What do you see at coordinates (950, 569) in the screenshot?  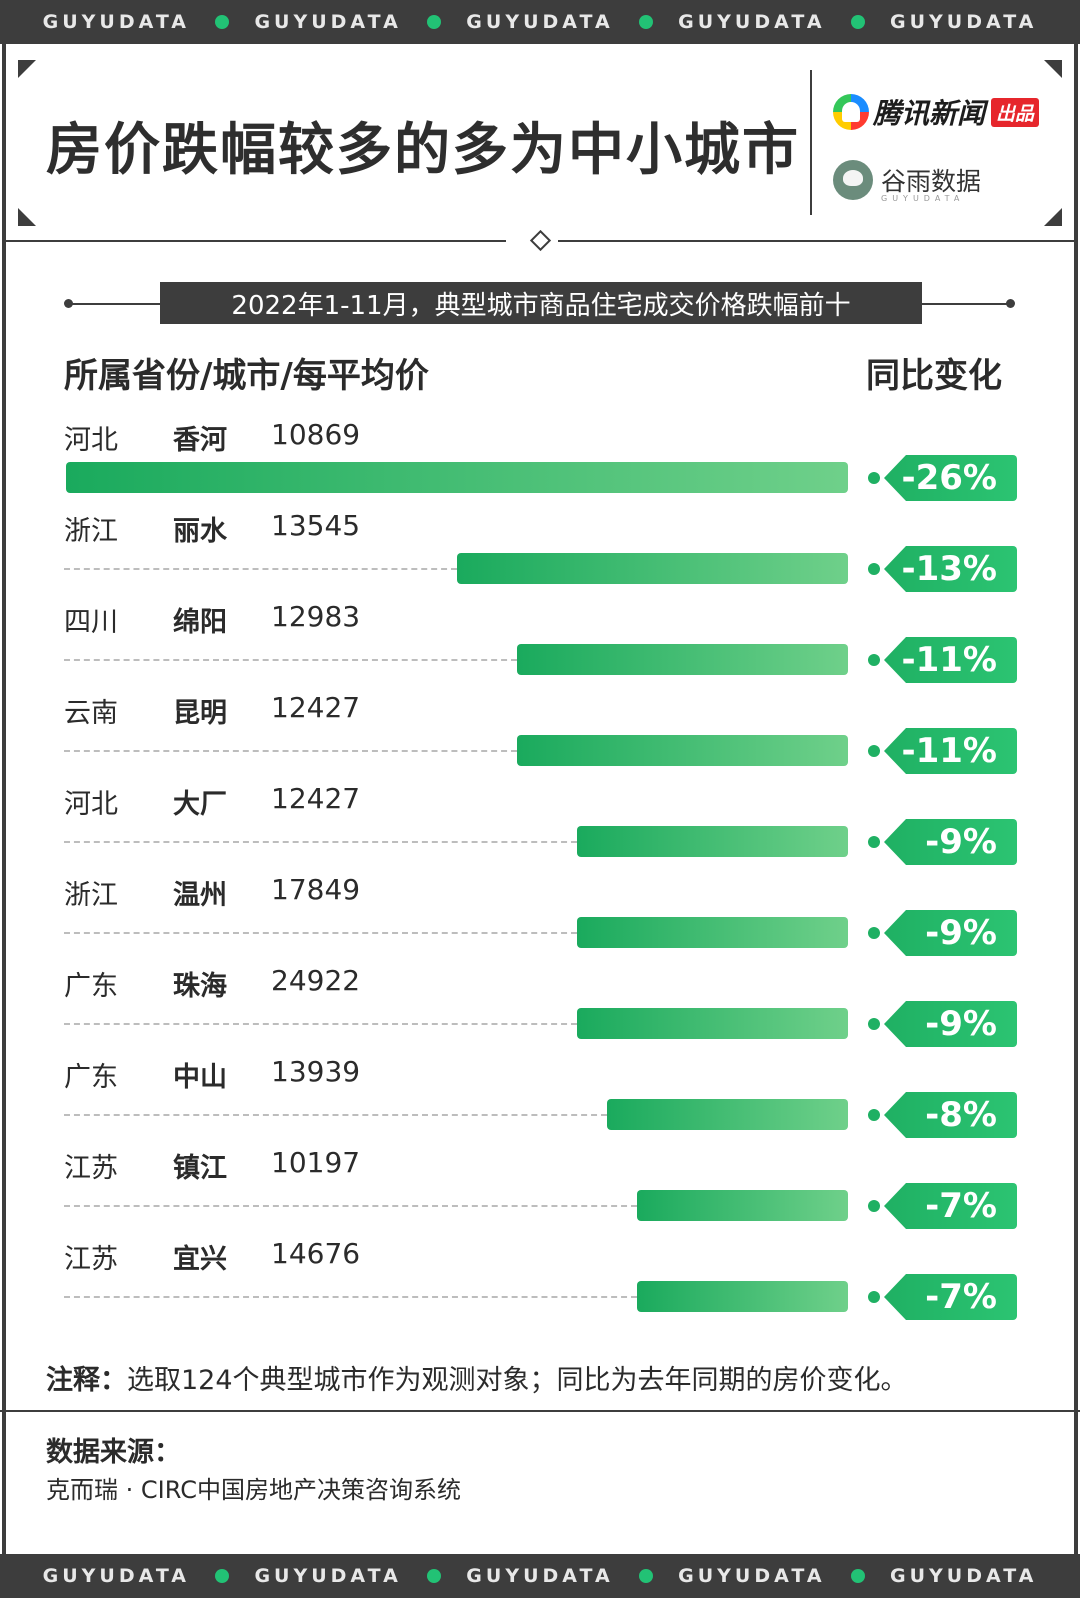 I see `value-label: -13%` at bounding box center [950, 569].